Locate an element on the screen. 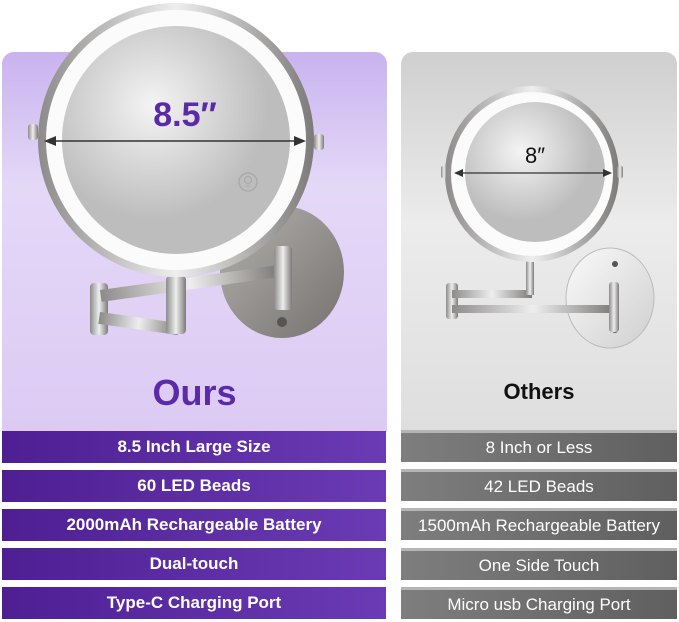 Image resolution: width=679 pixels, height=622 pixels. ours-feature-row: Dual-touch is located at coordinates (194, 564).